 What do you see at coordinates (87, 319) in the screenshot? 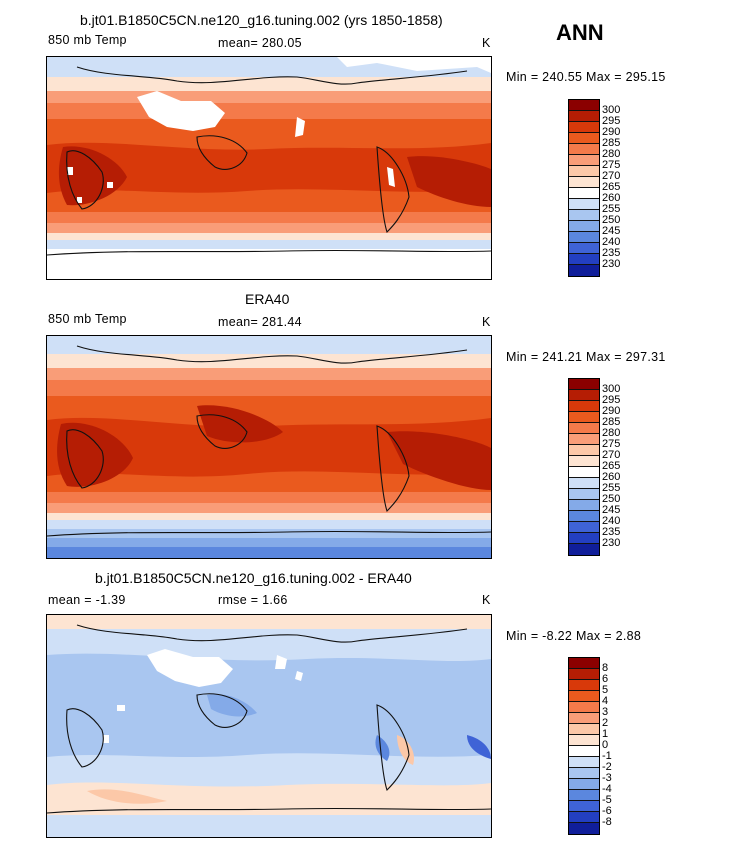
I see `panel2-variable-label: 850 mb Temp` at bounding box center [87, 319].